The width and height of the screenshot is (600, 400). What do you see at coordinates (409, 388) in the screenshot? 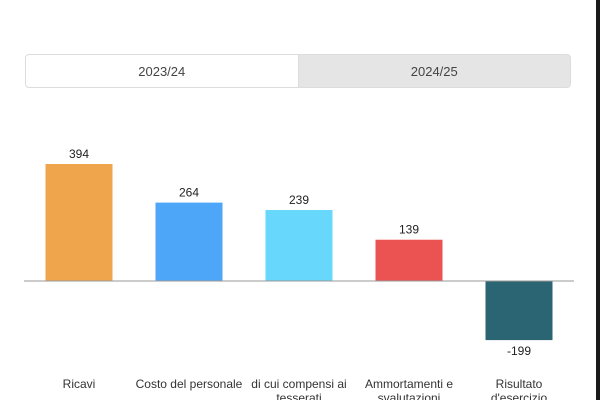
I see `category-label: Ammortamenti e svalutazioni` at bounding box center [409, 388].